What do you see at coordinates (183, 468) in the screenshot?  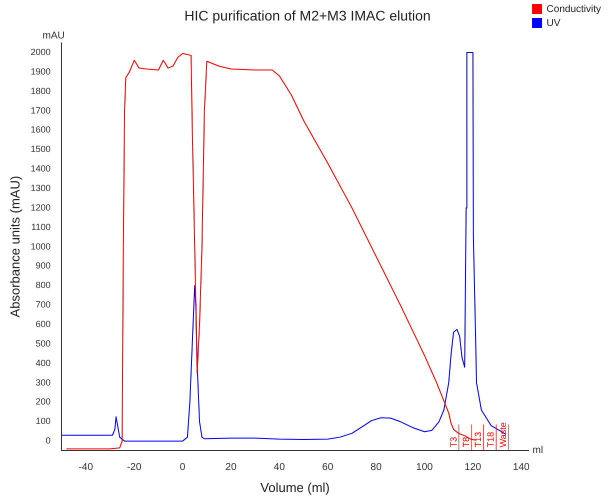 I see `x-tick-label: 0` at bounding box center [183, 468].